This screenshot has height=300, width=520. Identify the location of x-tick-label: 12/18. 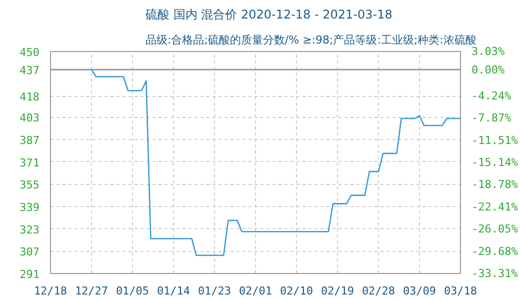
(51, 291).